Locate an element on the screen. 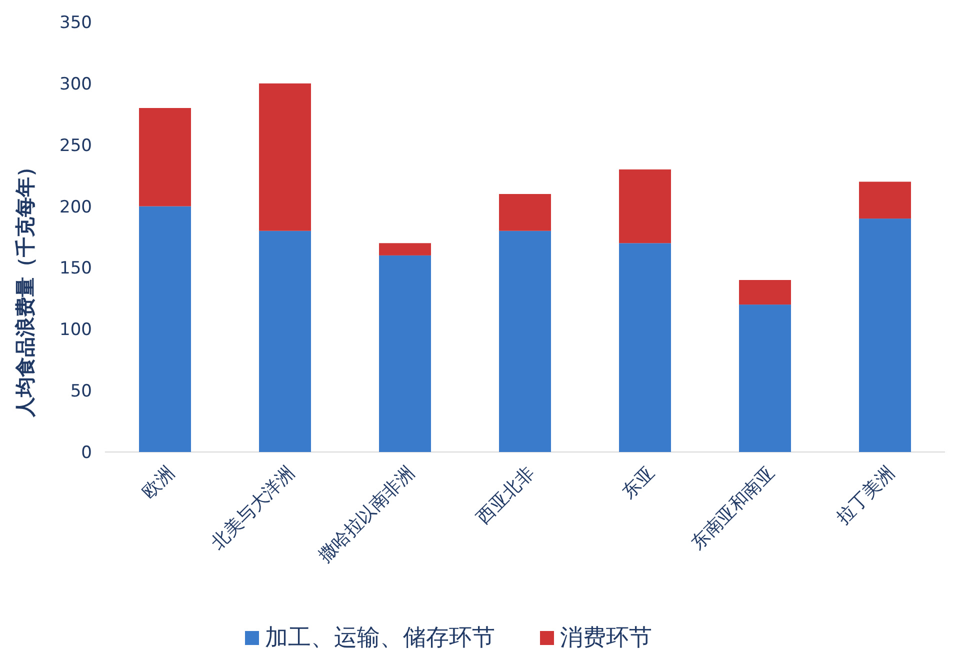  x-tick-label: 西亚北非 is located at coordinates (505, 495).